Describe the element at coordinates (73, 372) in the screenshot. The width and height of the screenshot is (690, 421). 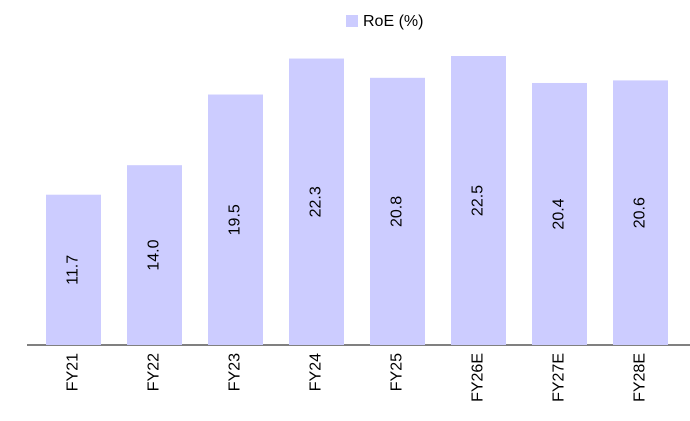
I see `x-tick-label: FY21` at that location.